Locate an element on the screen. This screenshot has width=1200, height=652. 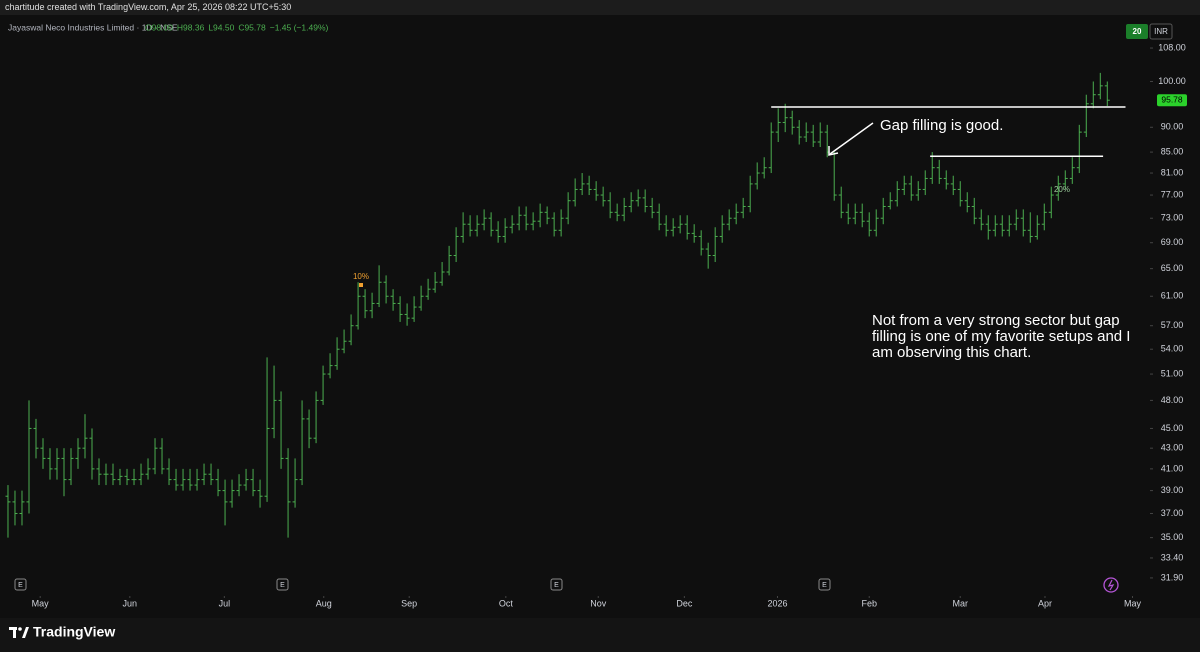
currency-badge is located at coordinates (1161, 31).